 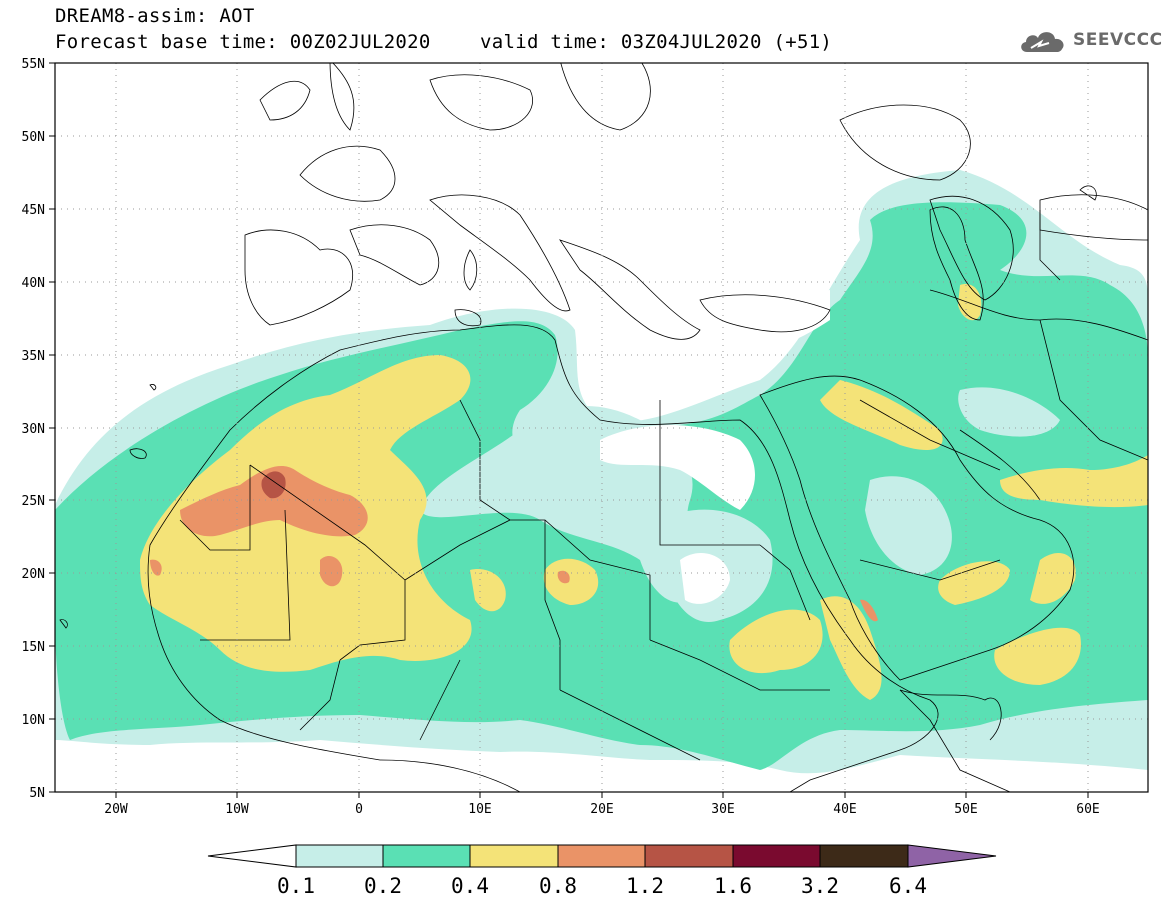 What do you see at coordinates (563, 577) in the screenshot?
I see `aot-orange-chad` at bounding box center [563, 577].